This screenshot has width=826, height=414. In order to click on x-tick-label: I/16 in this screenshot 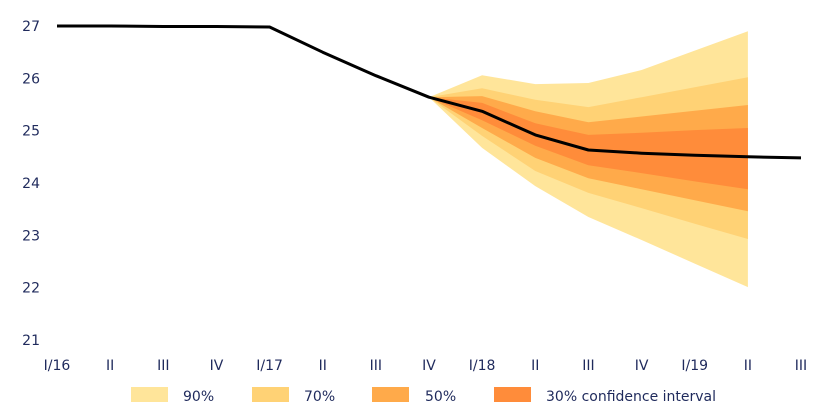, I will do `click(57, 366)`.